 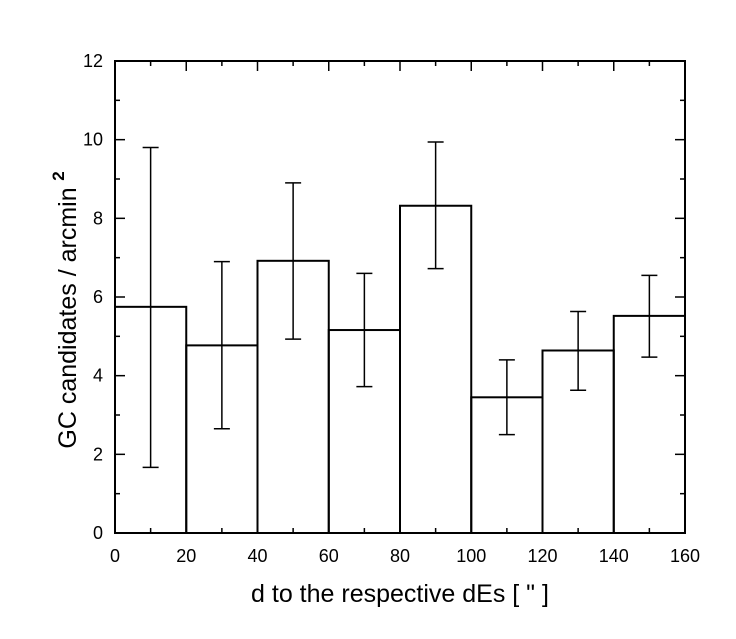 What do you see at coordinates (98, 297) in the screenshot?
I see `y-tick-label: 6` at bounding box center [98, 297].